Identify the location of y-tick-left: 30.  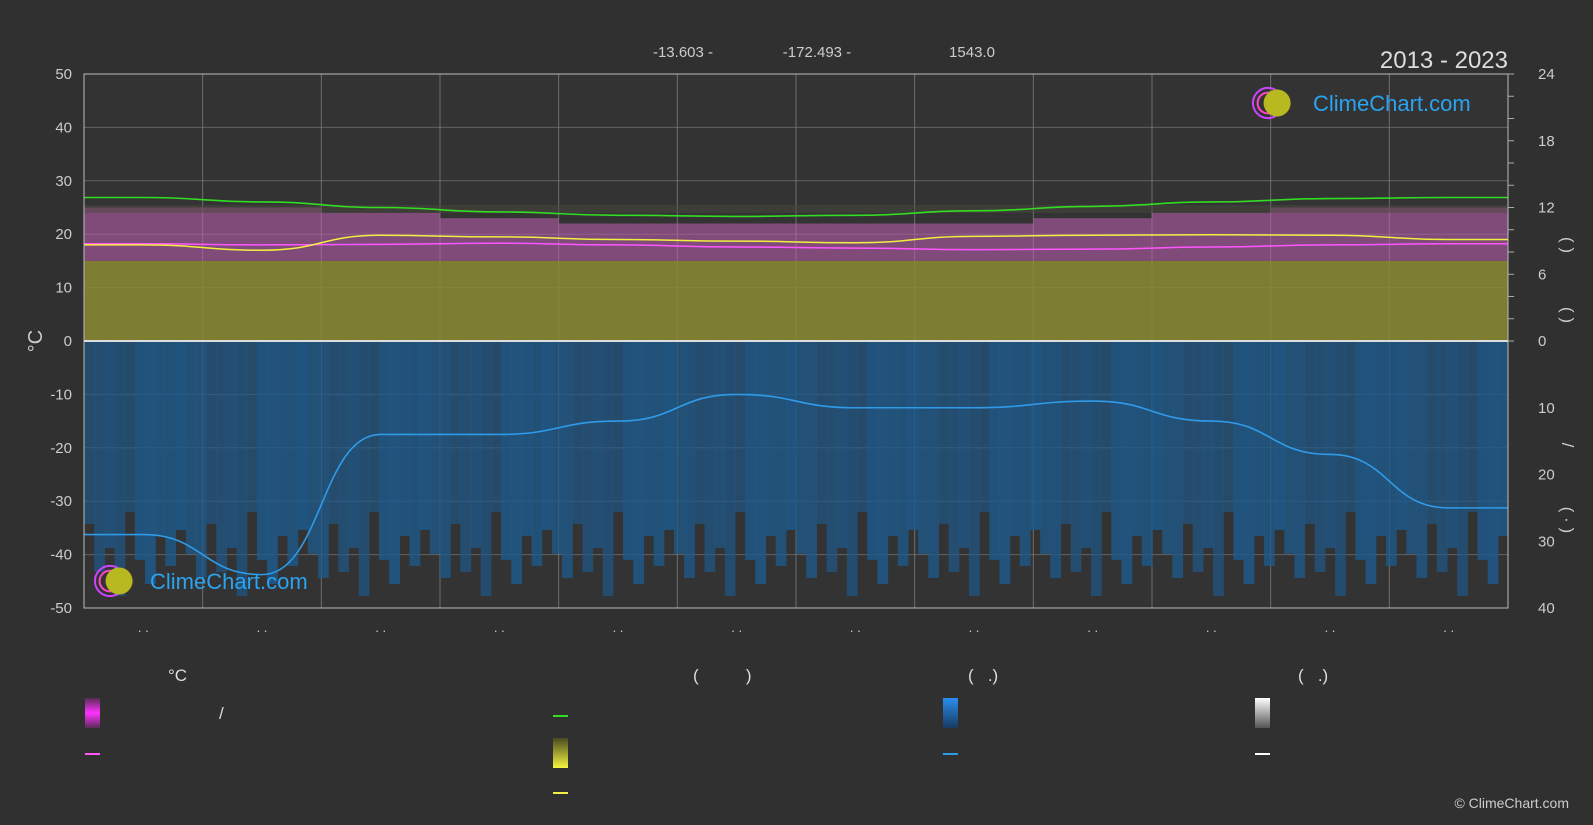
(63, 181).